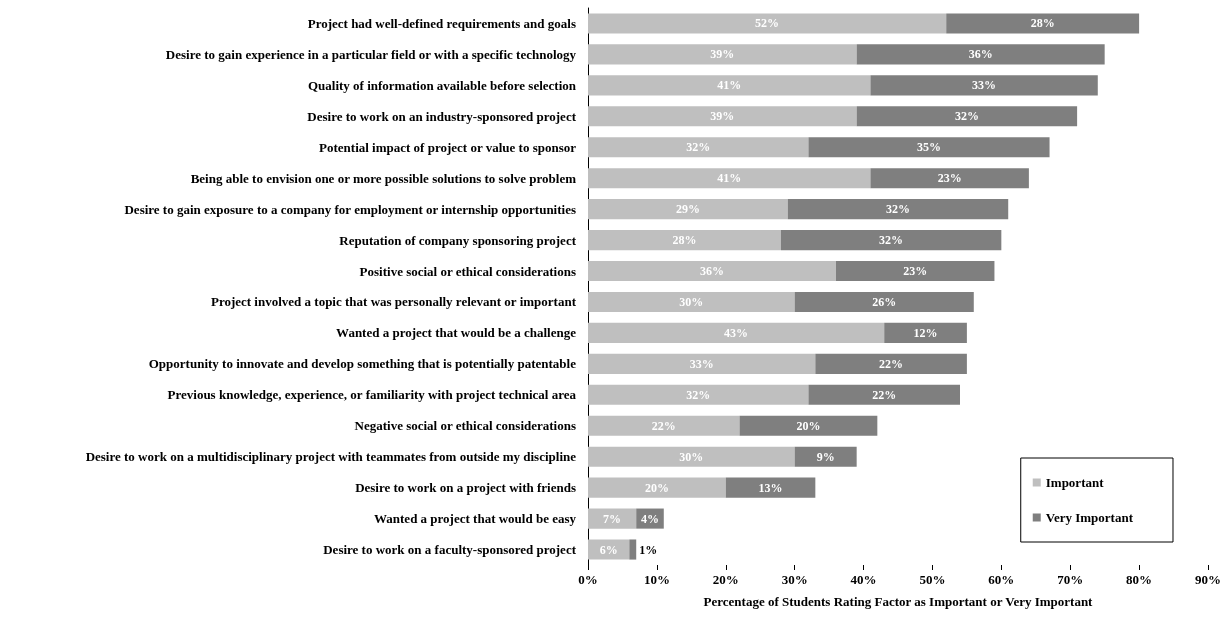  Describe the element at coordinates (442, 116) in the screenshot. I see `y-tick-label: Desire to work on an industry-sponsored project` at that location.